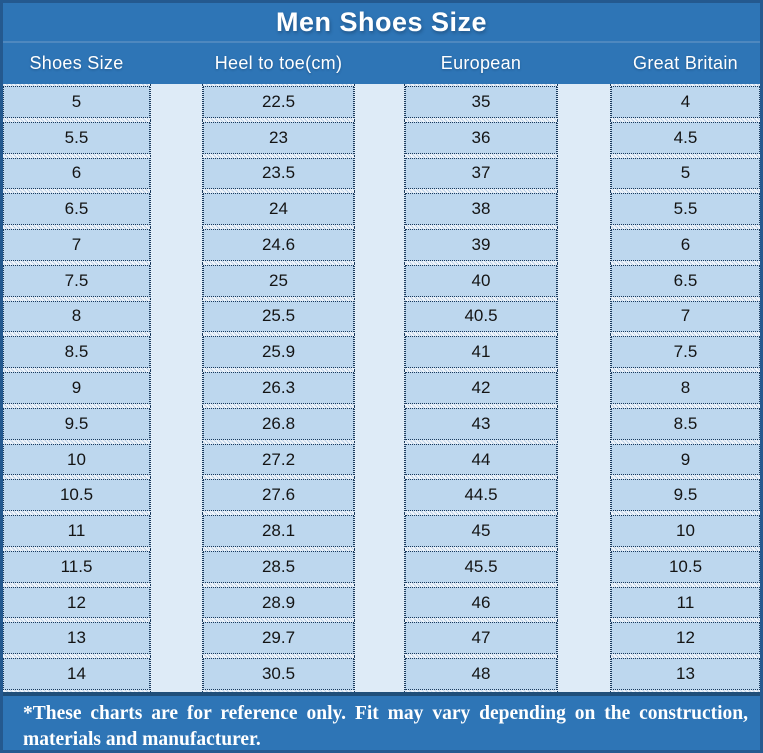 The width and height of the screenshot is (763, 753). Describe the element at coordinates (278, 316) in the screenshot. I see `table-cell: 25.5` at that location.